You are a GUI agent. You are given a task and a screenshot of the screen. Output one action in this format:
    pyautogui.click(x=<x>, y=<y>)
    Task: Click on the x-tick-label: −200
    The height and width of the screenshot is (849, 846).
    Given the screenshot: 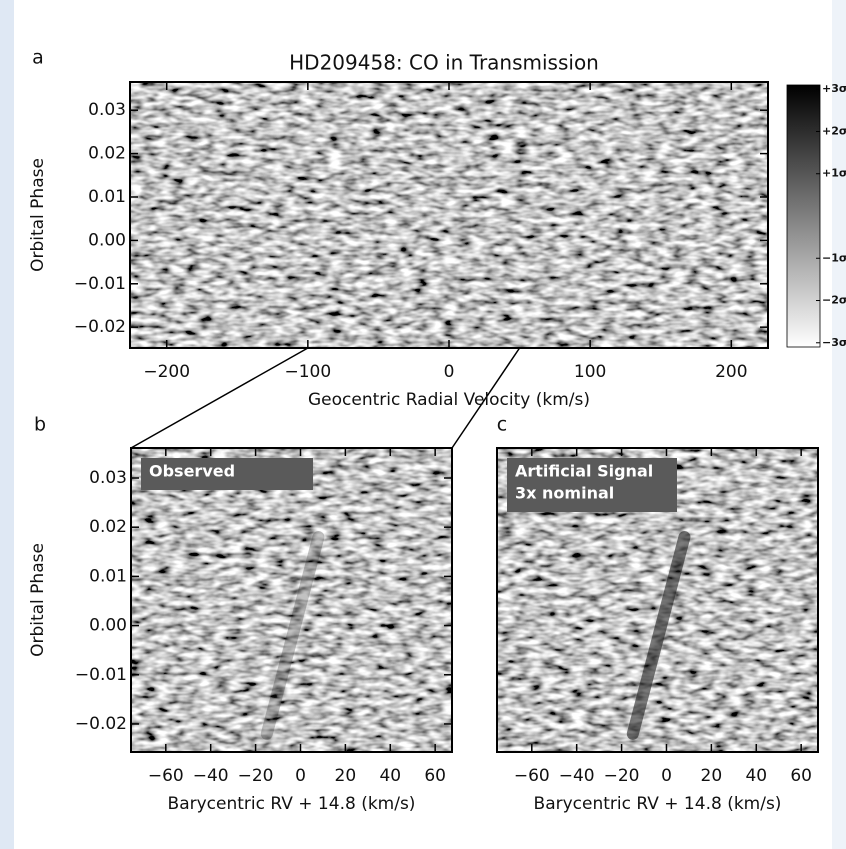 What is the action you would take?
    pyautogui.click(x=166, y=372)
    